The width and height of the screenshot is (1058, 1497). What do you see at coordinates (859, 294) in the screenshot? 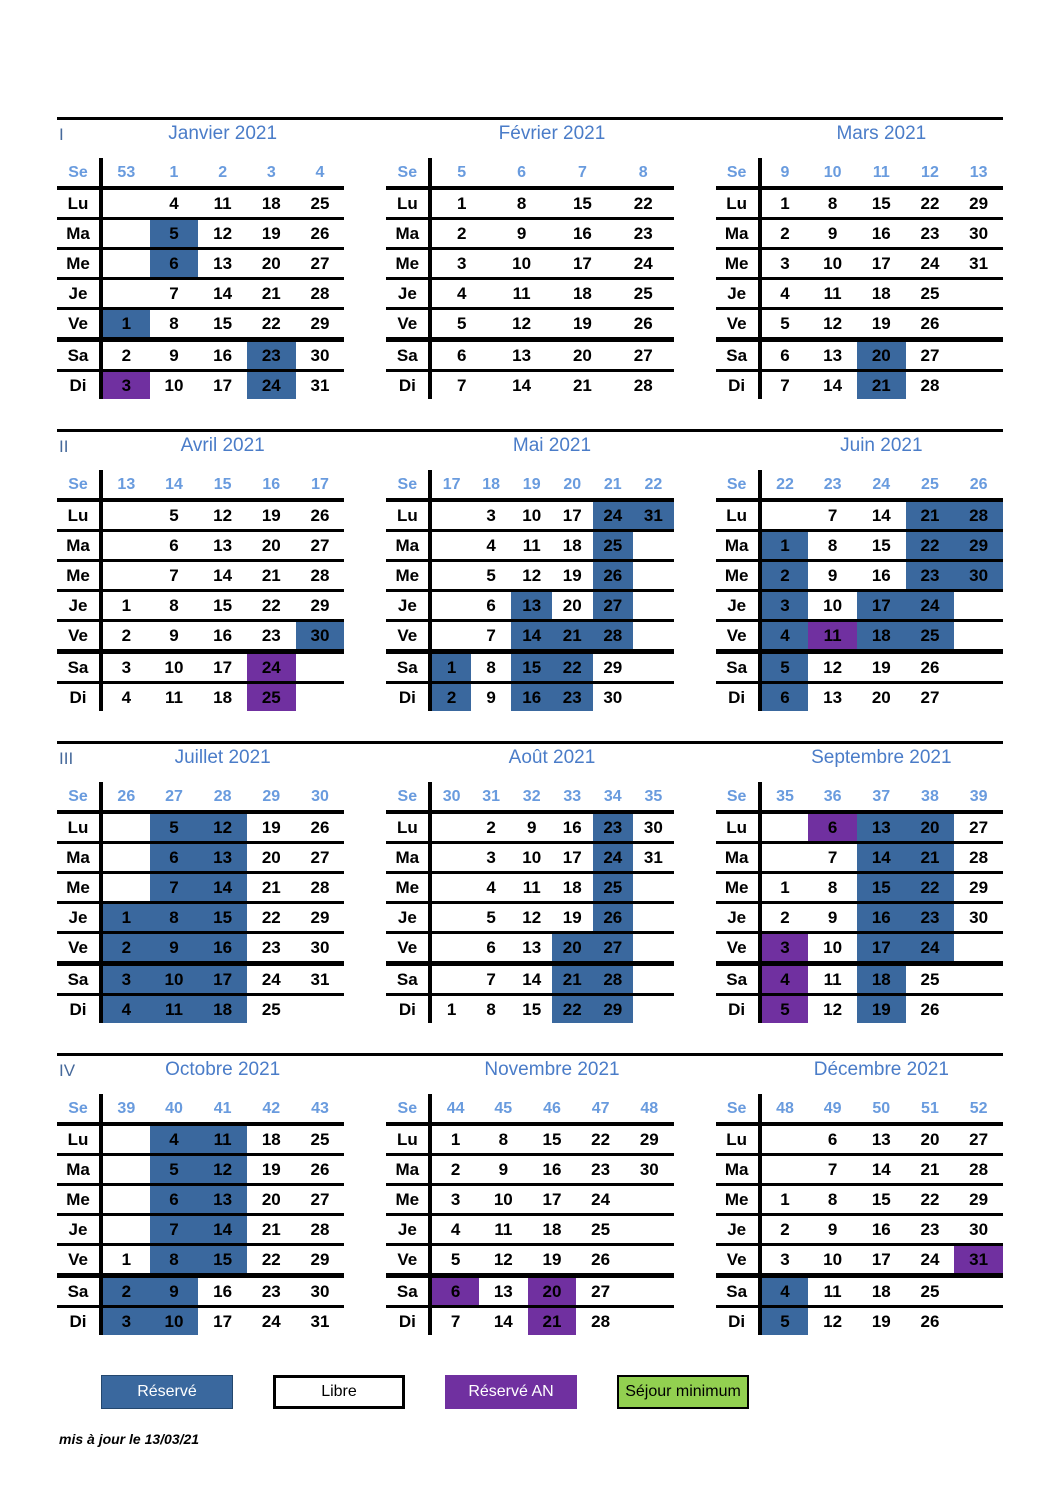
I see `day-row: Je 4 11 18 25` at bounding box center [859, 294].